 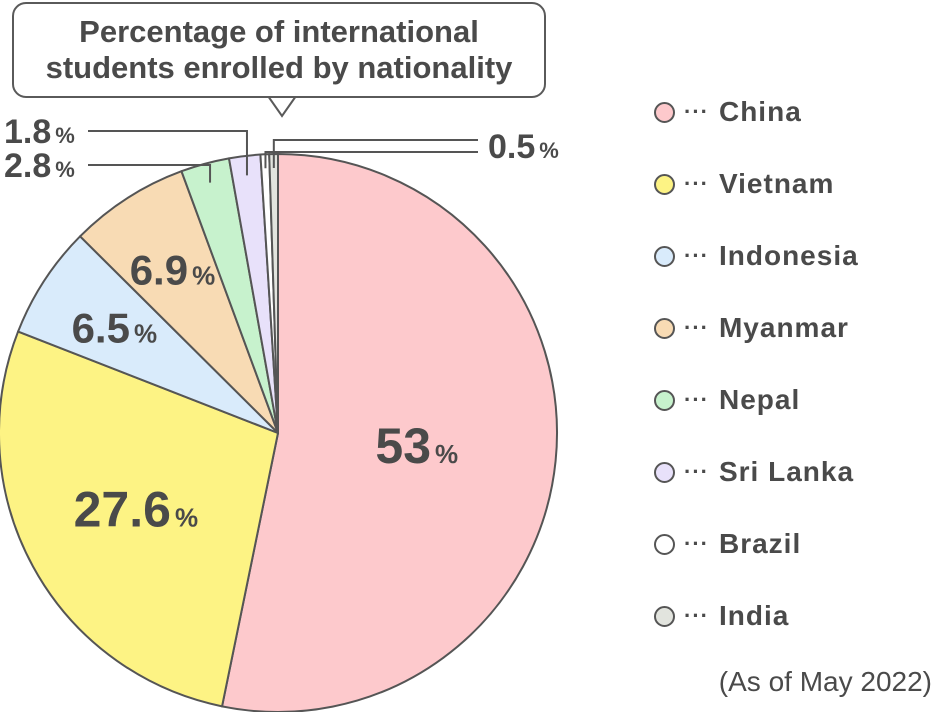 I want to click on legend-item-nepal: ··· Nepal, so click(x=727, y=400).